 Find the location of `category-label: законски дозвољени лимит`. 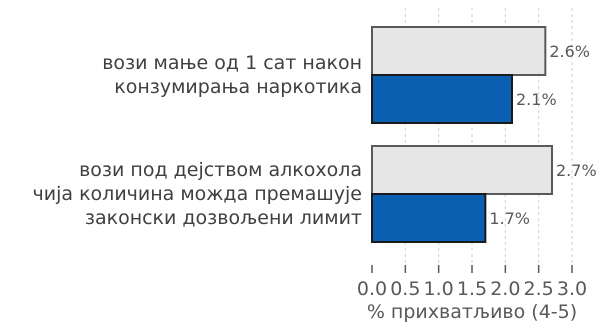

category-label: законски дозвољени лимит is located at coordinates (223, 218).